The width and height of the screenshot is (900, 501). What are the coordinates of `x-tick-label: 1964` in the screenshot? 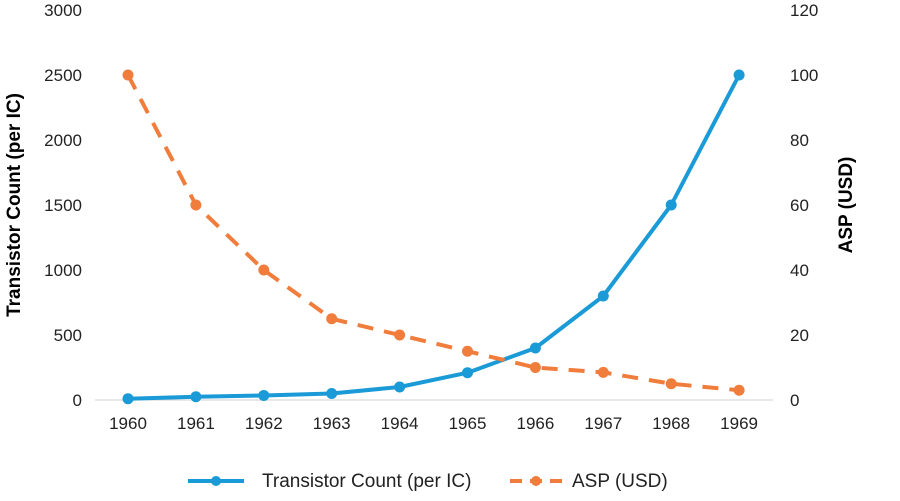 It's located at (400, 423).